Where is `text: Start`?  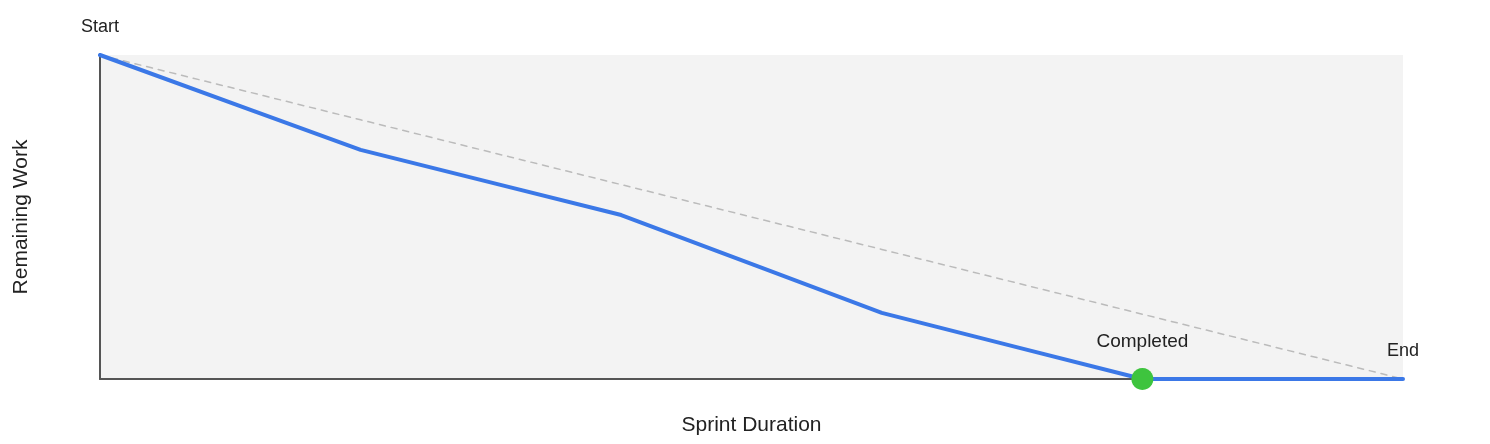 text: Start is located at coordinates (100, 26).